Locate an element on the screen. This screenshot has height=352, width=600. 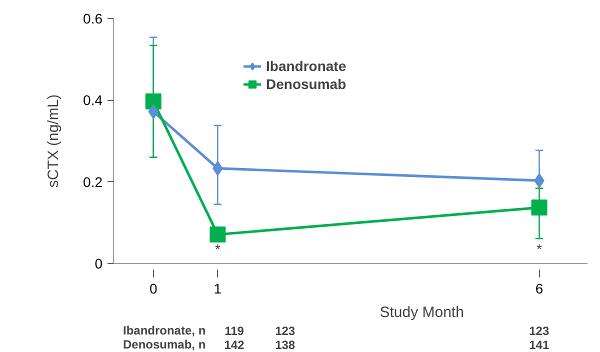
x-axis-title: Study Month is located at coordinates (422, 312).